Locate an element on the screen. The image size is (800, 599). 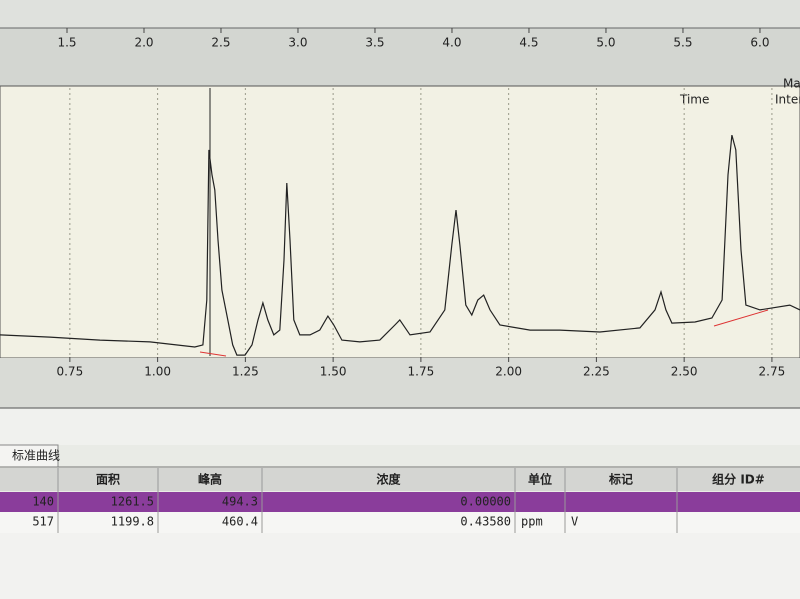
table-cell: 0.00000 is located at coordinates (485, 502).